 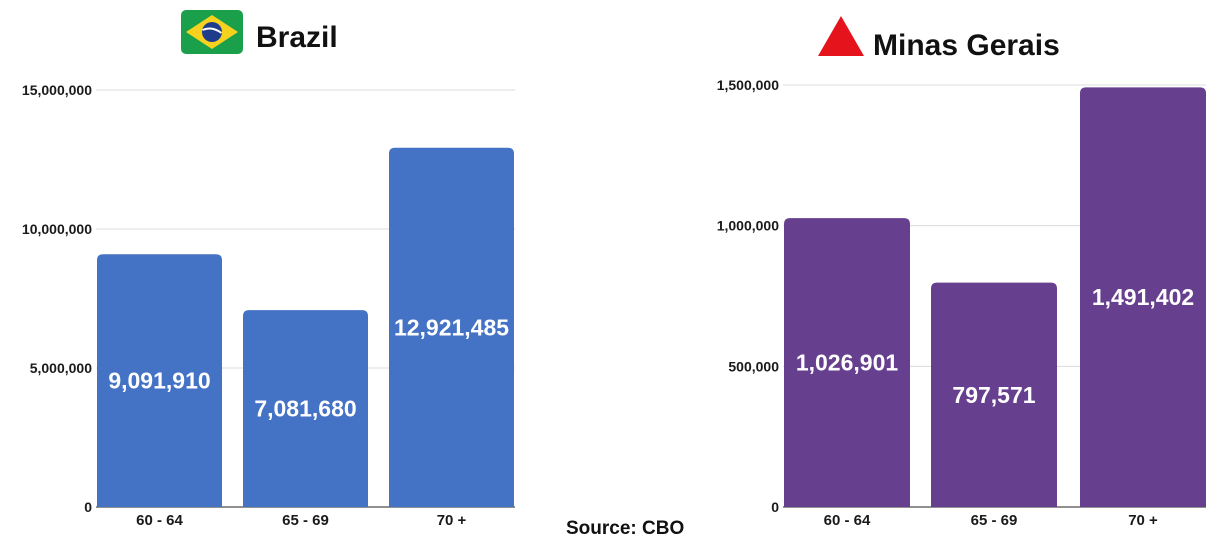 I want to click on minas-gerais-data-label: 1,026,901, so click(x=847, y=363).